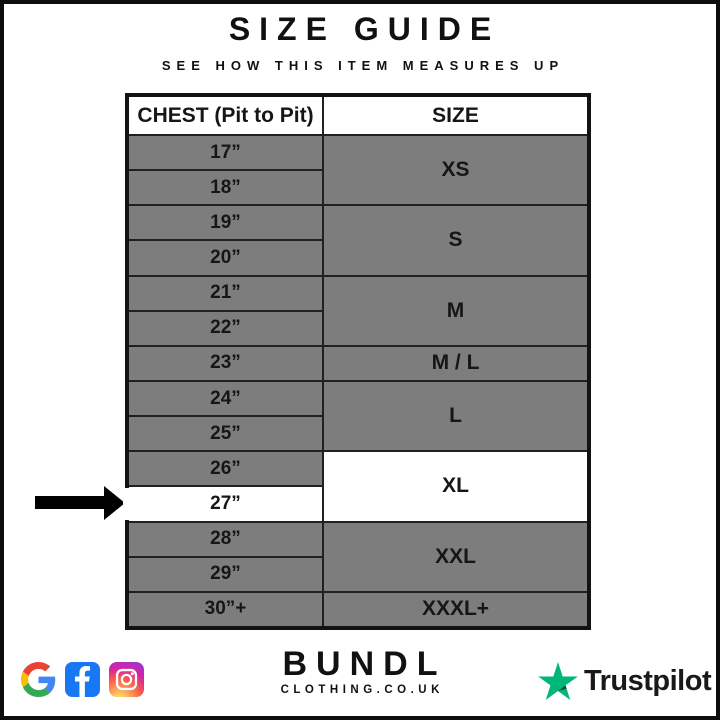  What do you see at coordinates (363, 65) in the screenshot?
I see `page-subtitle: SEE HOW THIS ITEM MEASURES UP` at bounding box center [363, 65].